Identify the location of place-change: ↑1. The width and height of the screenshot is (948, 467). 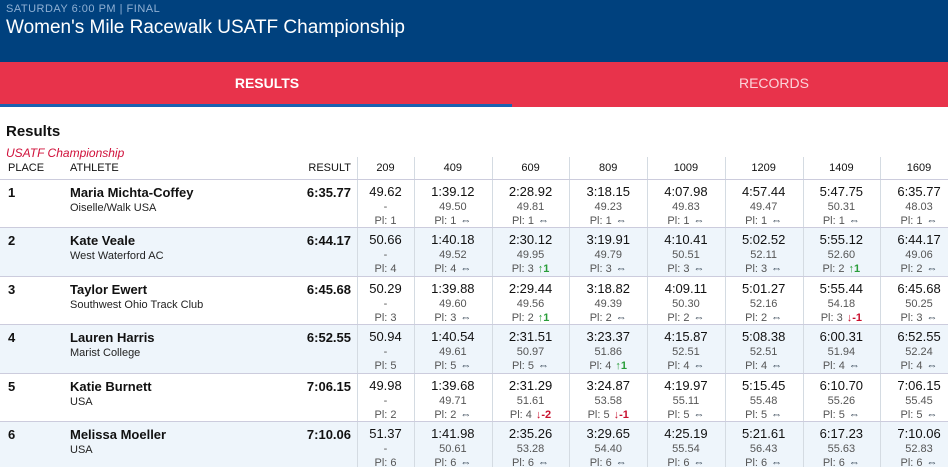
(854, 269).